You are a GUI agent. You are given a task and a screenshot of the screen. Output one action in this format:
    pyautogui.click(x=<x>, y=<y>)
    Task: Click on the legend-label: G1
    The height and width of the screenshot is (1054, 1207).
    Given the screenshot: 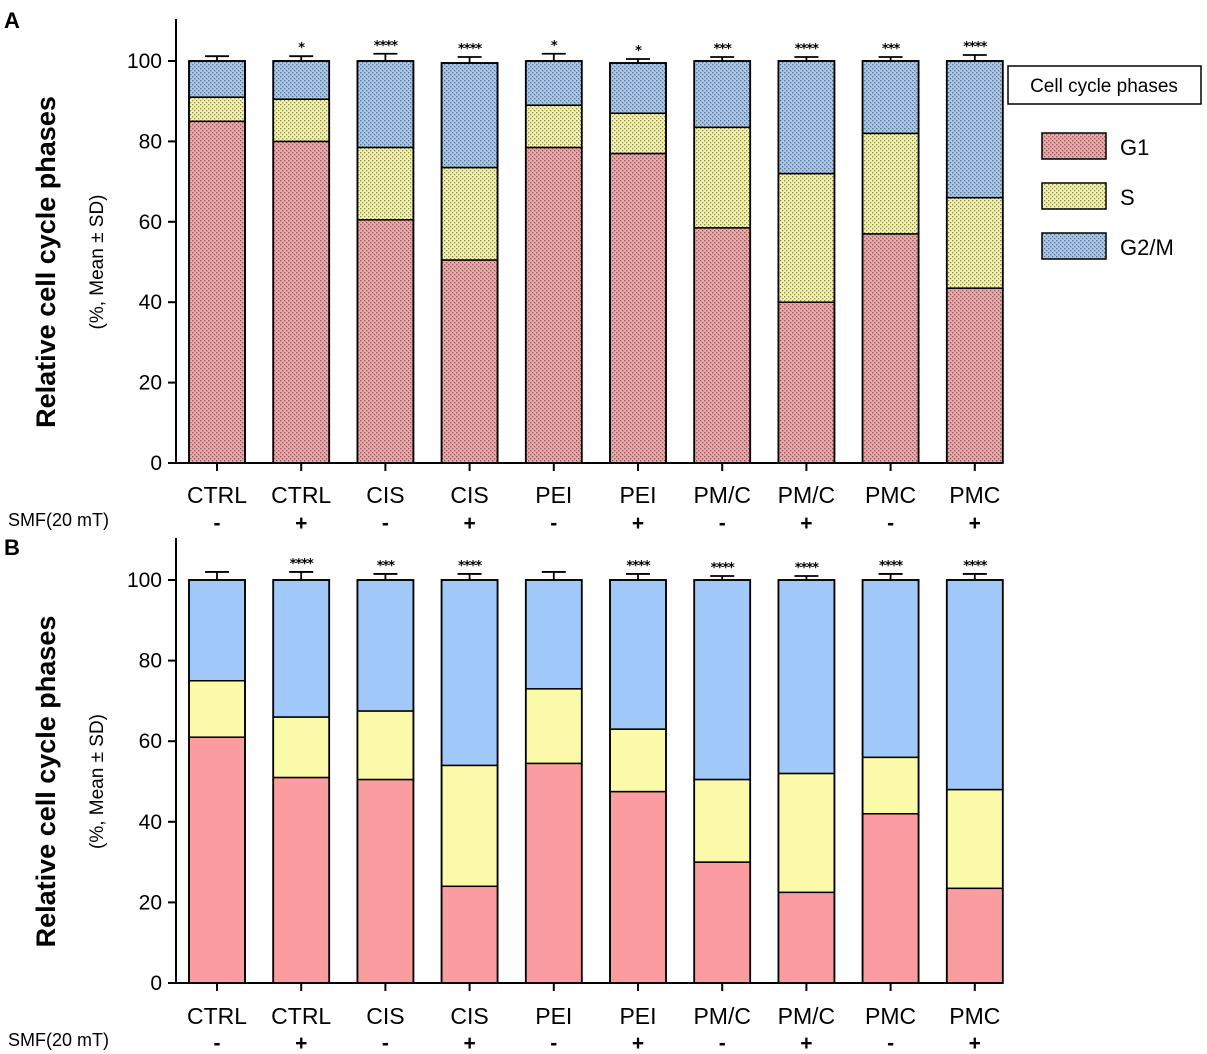 What is the action you would take?
    pyautogui.click(x=1134, y=147)
    